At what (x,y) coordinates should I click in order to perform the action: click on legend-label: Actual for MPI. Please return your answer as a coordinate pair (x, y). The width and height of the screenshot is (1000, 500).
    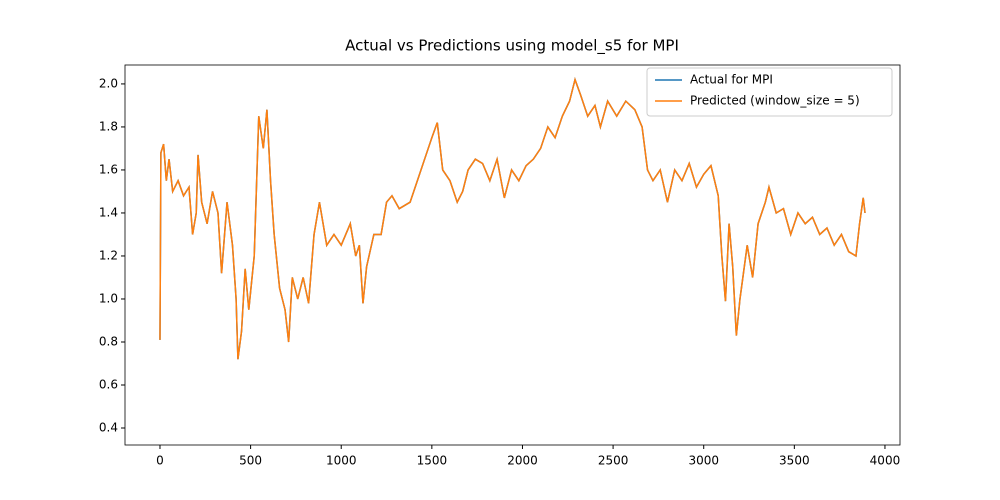
    Looking at the image, I should click on (731, 80).